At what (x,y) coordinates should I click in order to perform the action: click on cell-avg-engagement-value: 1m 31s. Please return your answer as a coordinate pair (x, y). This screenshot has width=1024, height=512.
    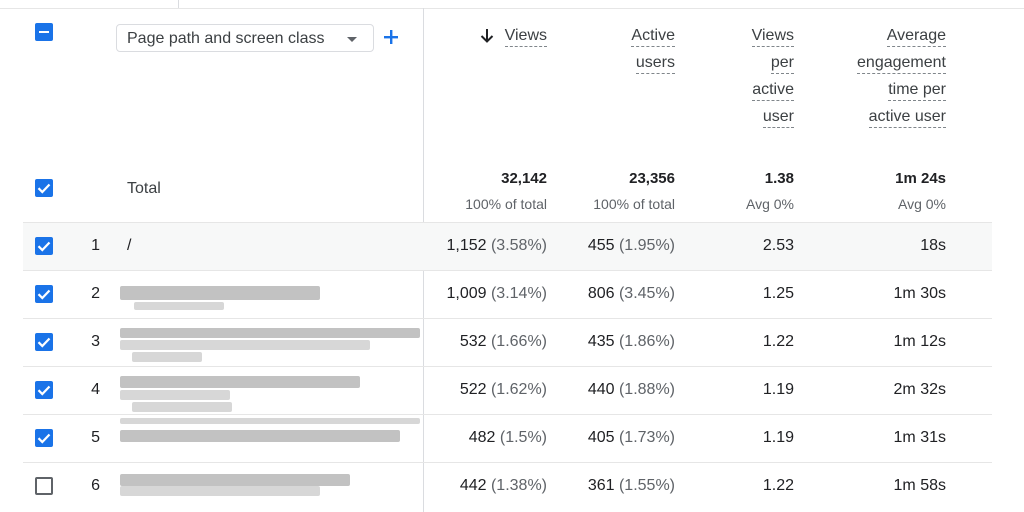
    Looking at the image, I should click on (919, 437).